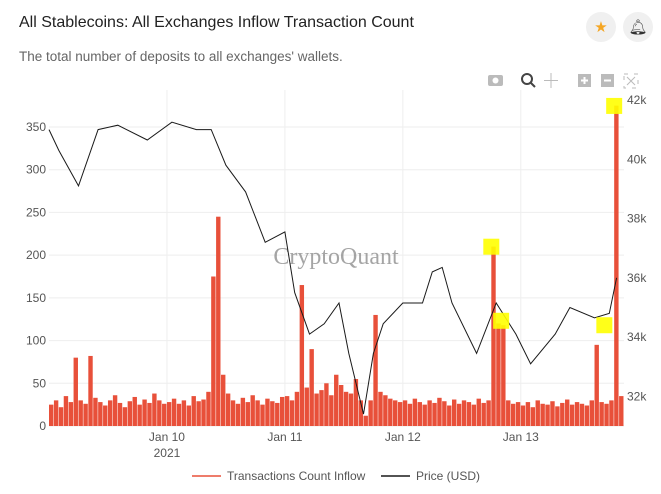  I want to click on y-left-tick-label: 250, so click(36, 212).